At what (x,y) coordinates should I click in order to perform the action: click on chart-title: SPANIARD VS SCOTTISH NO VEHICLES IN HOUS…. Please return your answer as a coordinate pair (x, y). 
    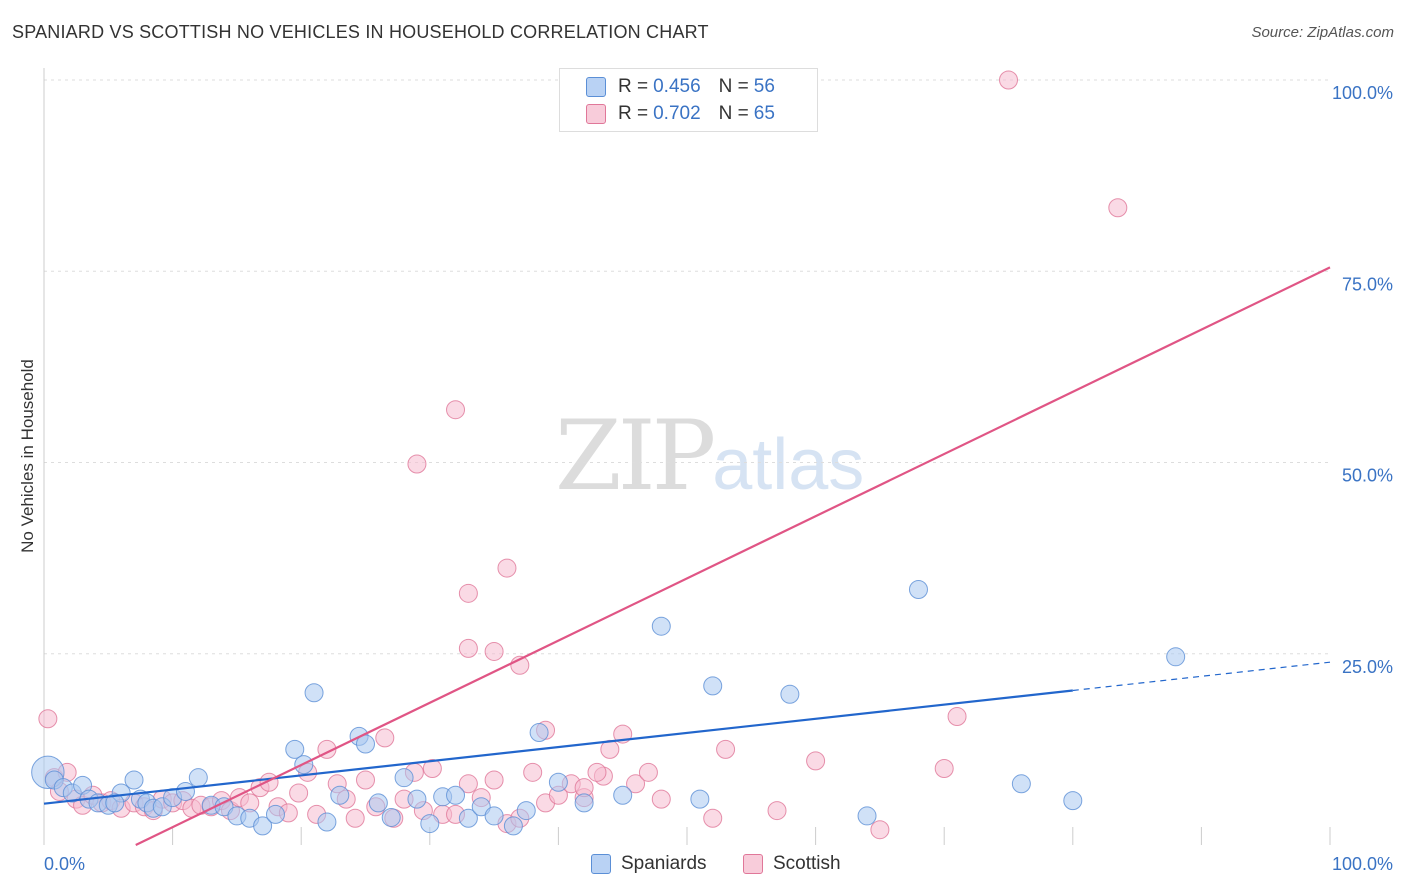
    Looking at the image, I should click on (360, 32).